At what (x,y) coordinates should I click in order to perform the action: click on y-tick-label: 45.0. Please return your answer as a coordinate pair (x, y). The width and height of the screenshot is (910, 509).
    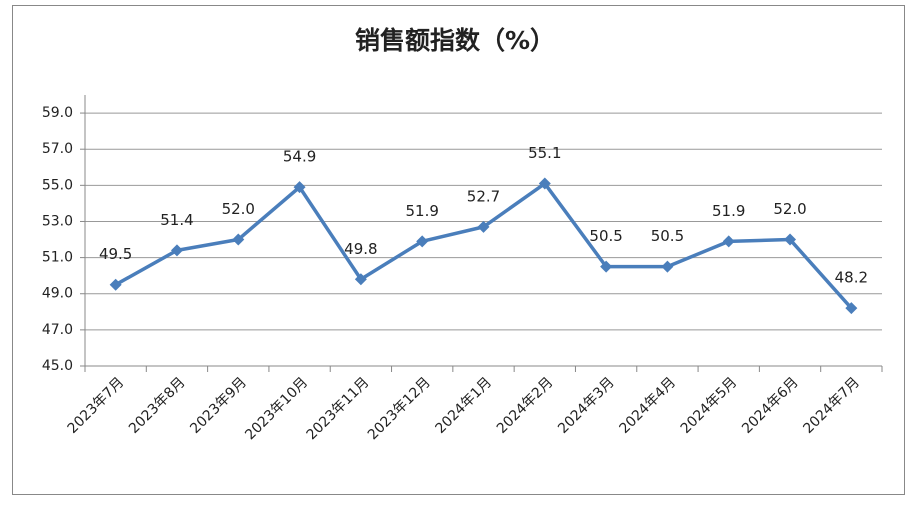
    Looking at the image, I should click on (57, 366).